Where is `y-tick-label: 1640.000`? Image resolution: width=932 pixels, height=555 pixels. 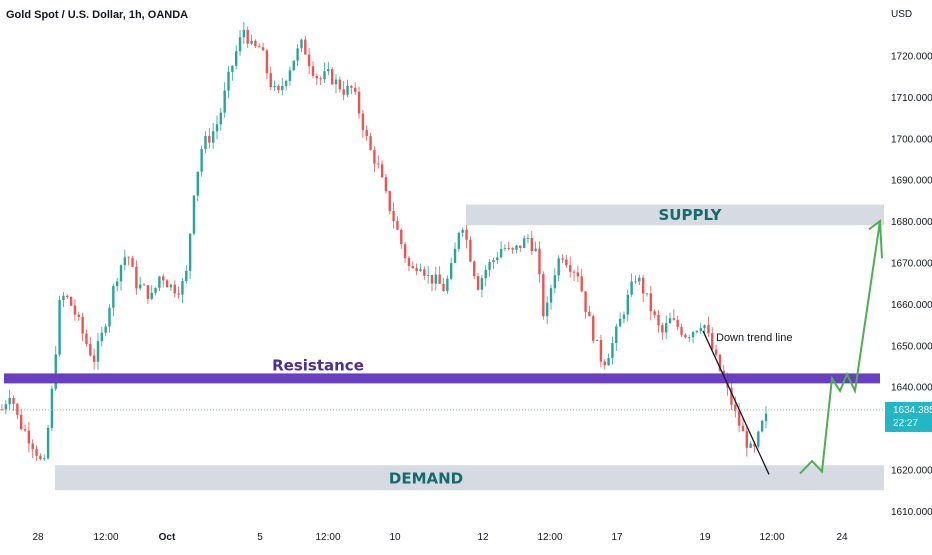
y-tick-label: 1640.000 is located at coordinates (911, 388).